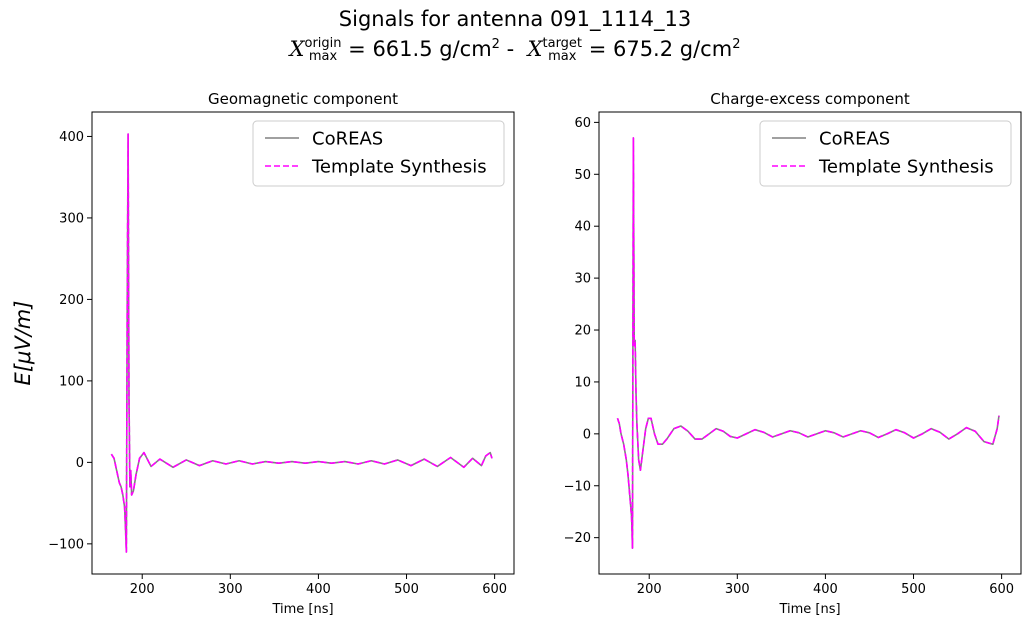 This screenshot has height=627, width=1030. I want to click on unit-exponent-target: 2, so click(736, 44).